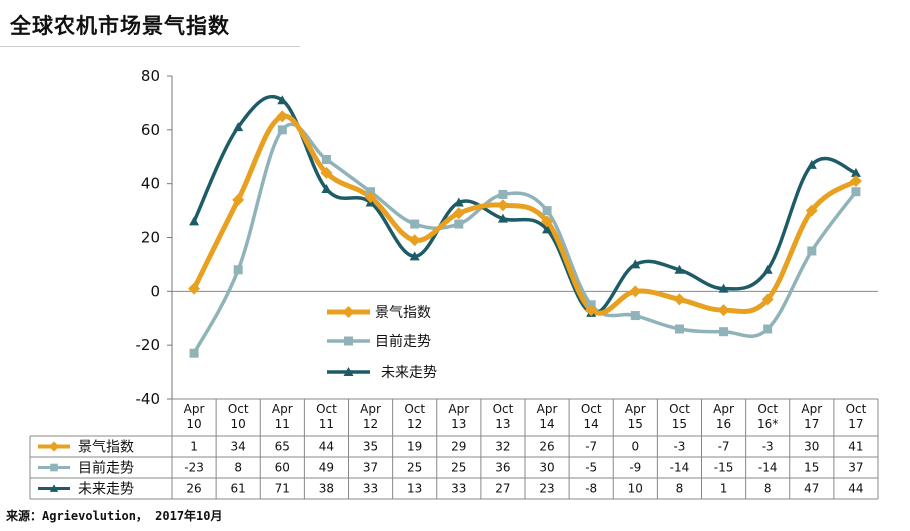  Describe the element at coordinates (120, 26) in the screenshot. I see `chart-title: 全球农机市场景气指数` at that location.